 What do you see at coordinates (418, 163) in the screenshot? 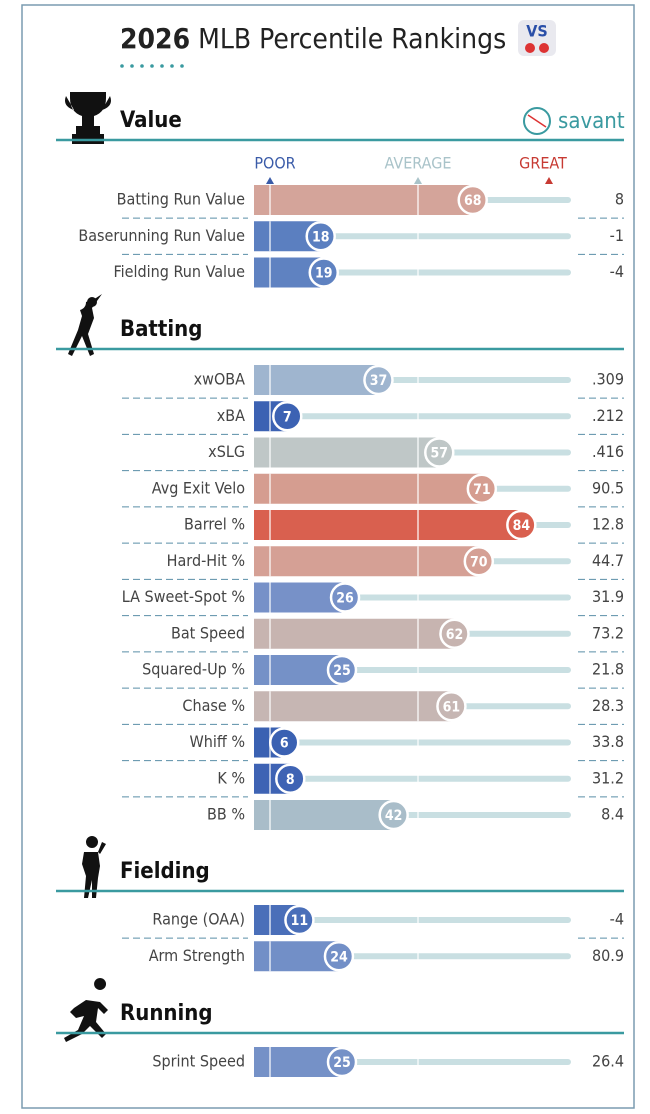
I see `scale-average: AVERAGE` at bounding box center [418, 163].